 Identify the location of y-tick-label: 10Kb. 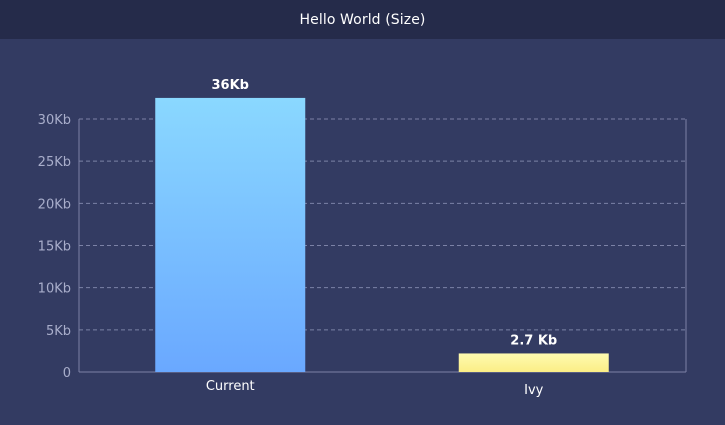
(54, 289).